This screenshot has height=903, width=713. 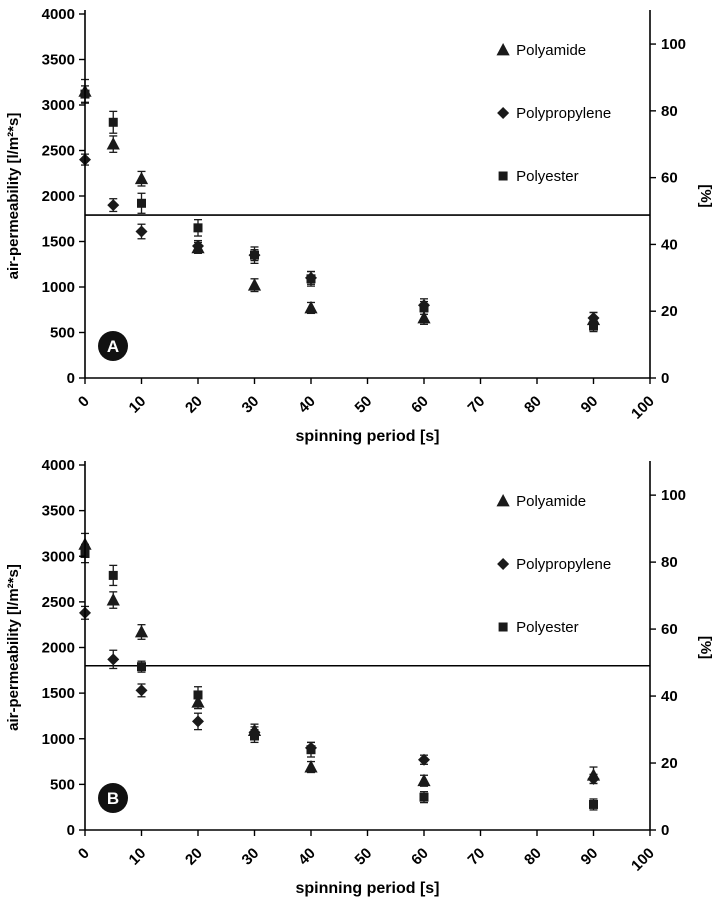 What do you see at coordinates (364, 857) in the screenshot?
I see `x-tick-label: 50` at bounding box center [364, 857].